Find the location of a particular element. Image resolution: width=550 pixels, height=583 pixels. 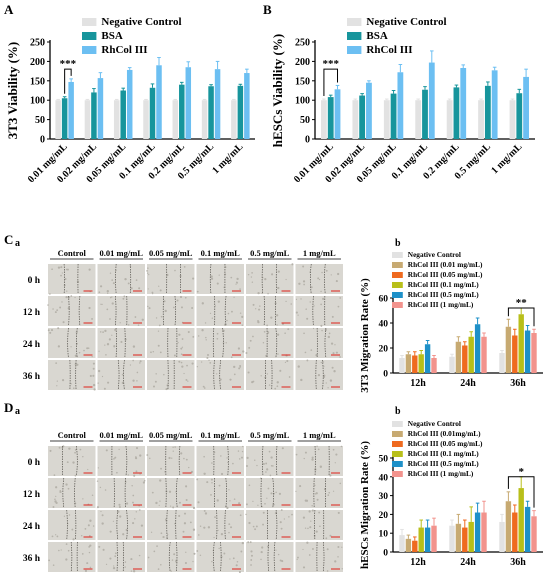

legend-label: RhCol III (1 mg/mL) is located at coordinates (441, 304).